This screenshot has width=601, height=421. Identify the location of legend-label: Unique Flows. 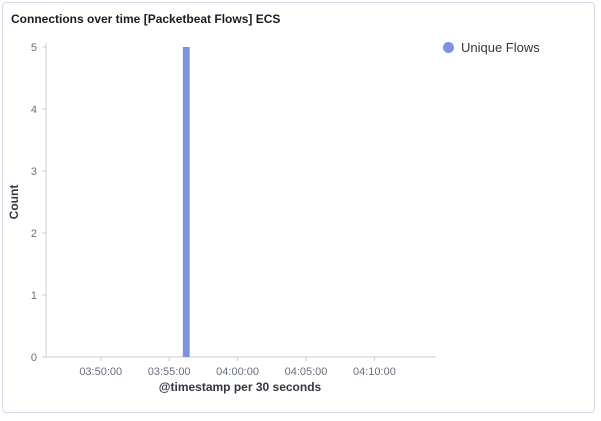
(500, 47).